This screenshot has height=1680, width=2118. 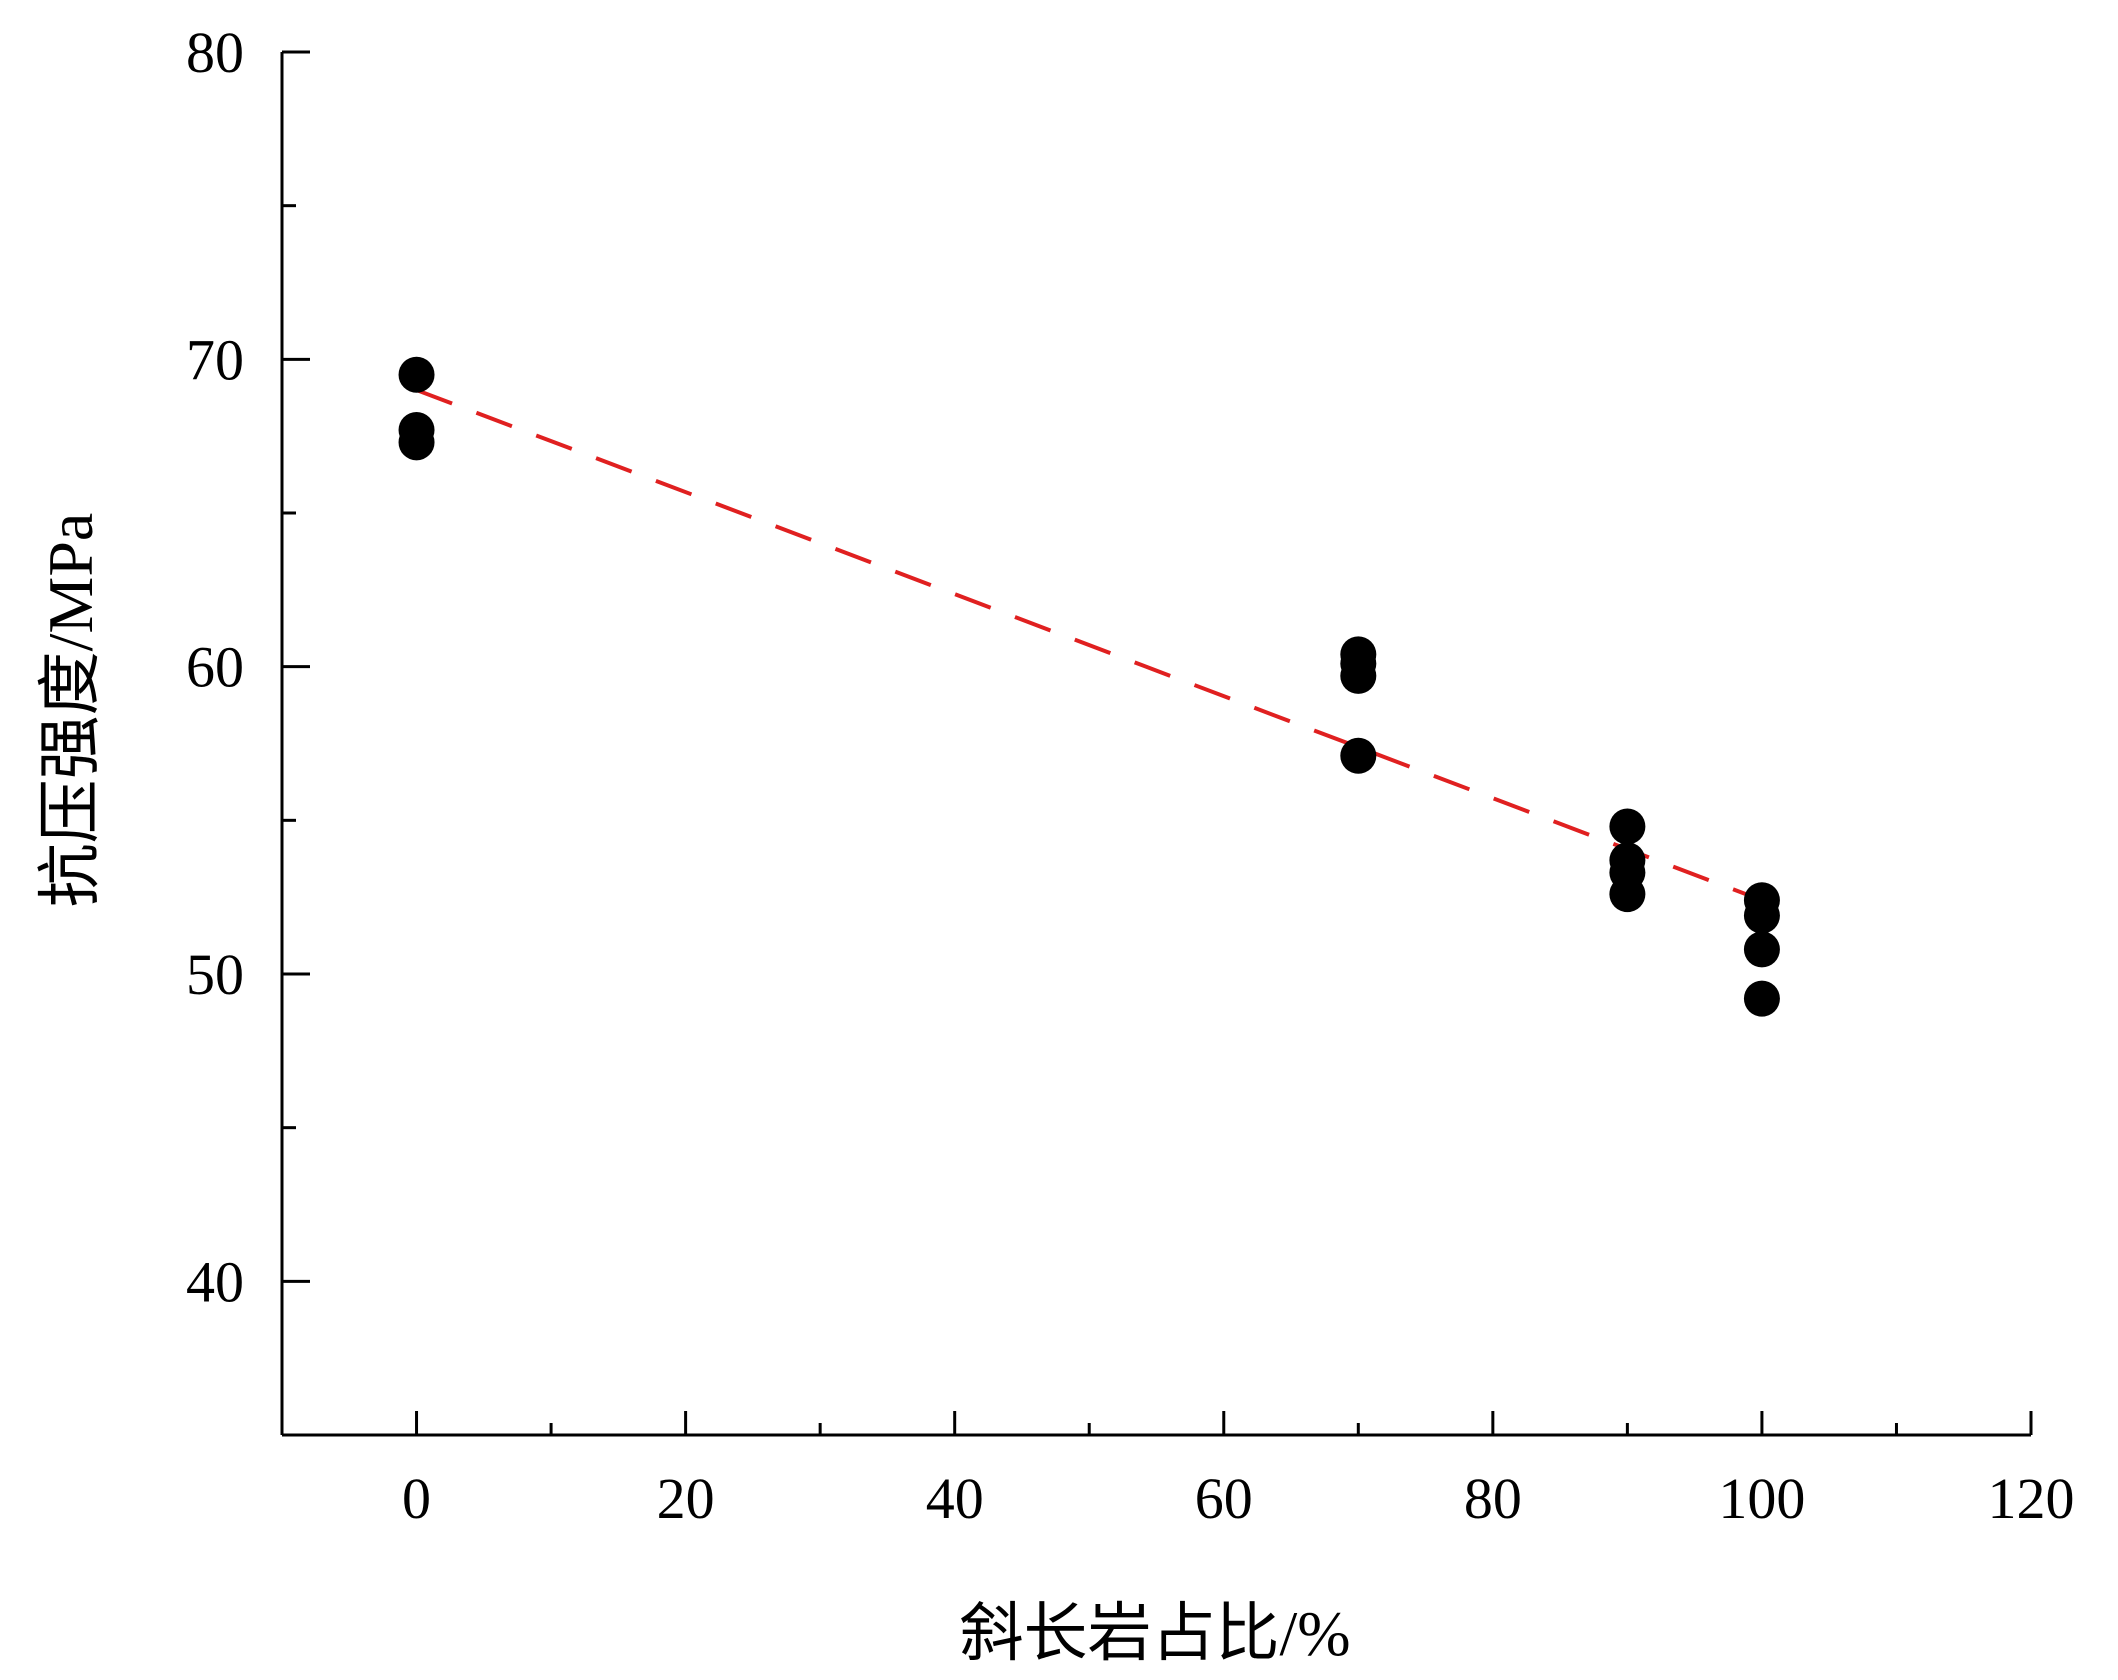 What do you see at coordinates (215, 667) in the screenshot?
I see `y-tick-label: 60` at bounding box center [215, 667].